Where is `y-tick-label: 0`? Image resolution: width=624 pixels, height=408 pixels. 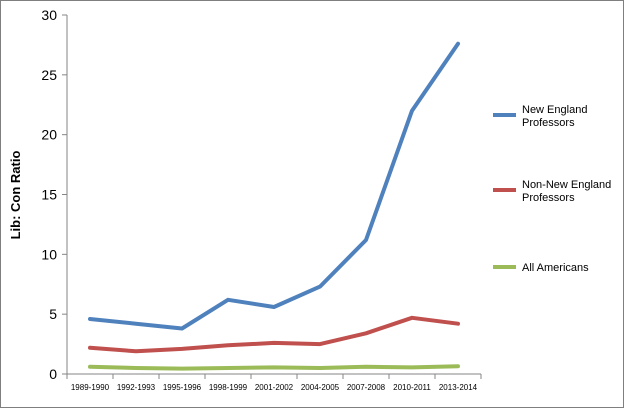
y-tick-label: 0 is located at coordinates (53, 374).